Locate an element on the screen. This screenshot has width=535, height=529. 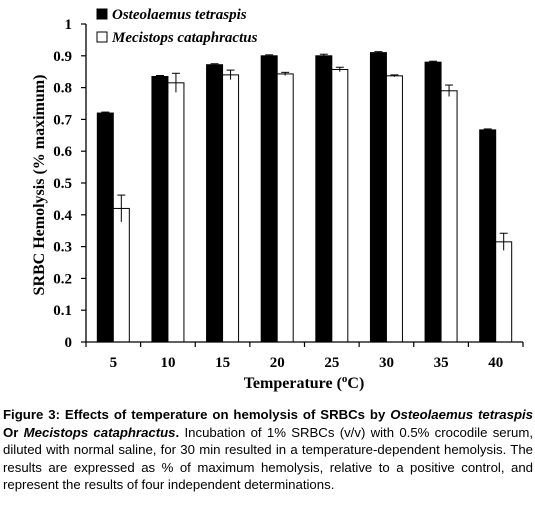
x-tick-label: 20 is located at coordinates (277, 363).